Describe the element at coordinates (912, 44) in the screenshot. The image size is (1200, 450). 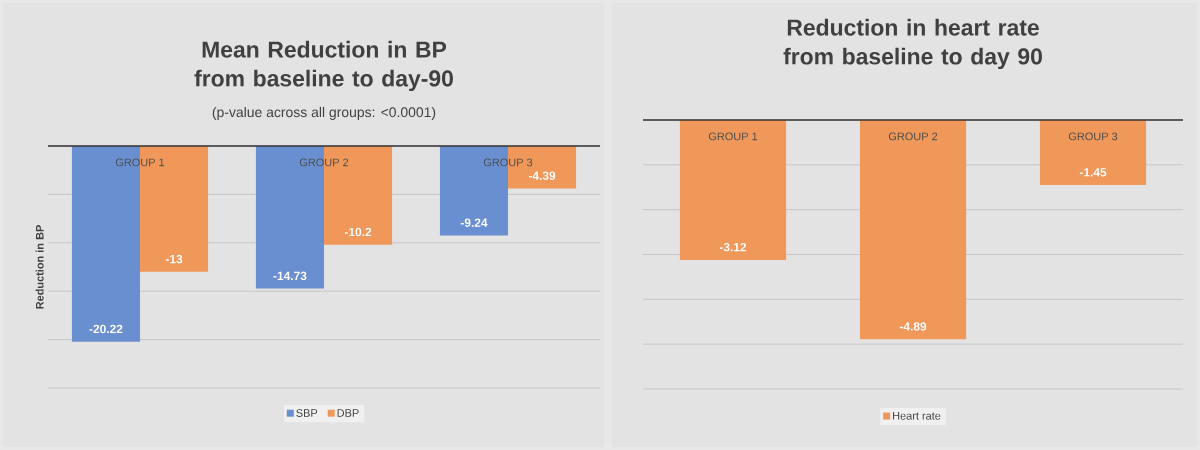
I see `chart-title: Reduction in heart rate from baseline to day 90` at that location.